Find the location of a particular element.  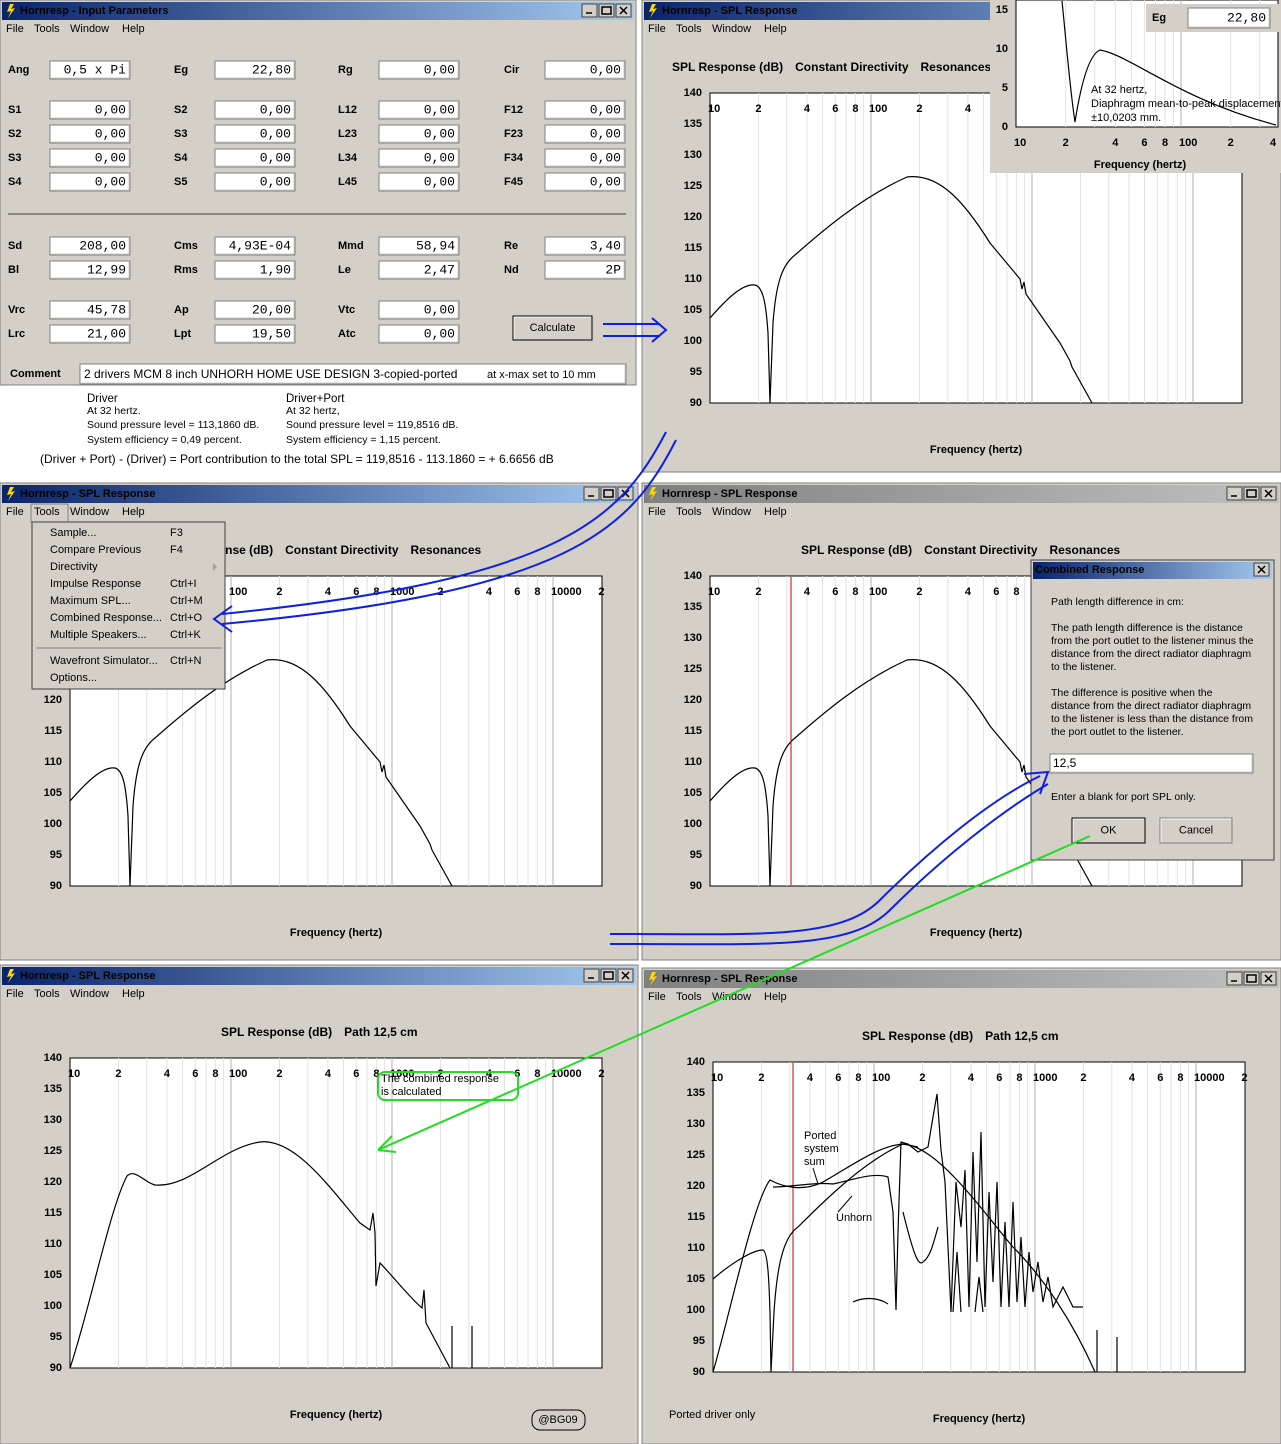

button-label: OK is located at coordinates (1109, 831).